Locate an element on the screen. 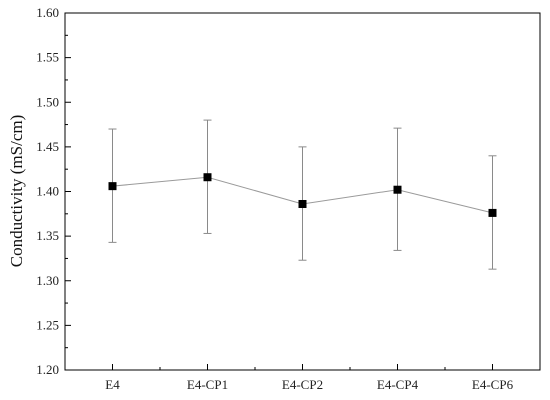 The width and height of the screenshot is (550, 400). x-tick-label: E4 is located at coordinates (112, 384).